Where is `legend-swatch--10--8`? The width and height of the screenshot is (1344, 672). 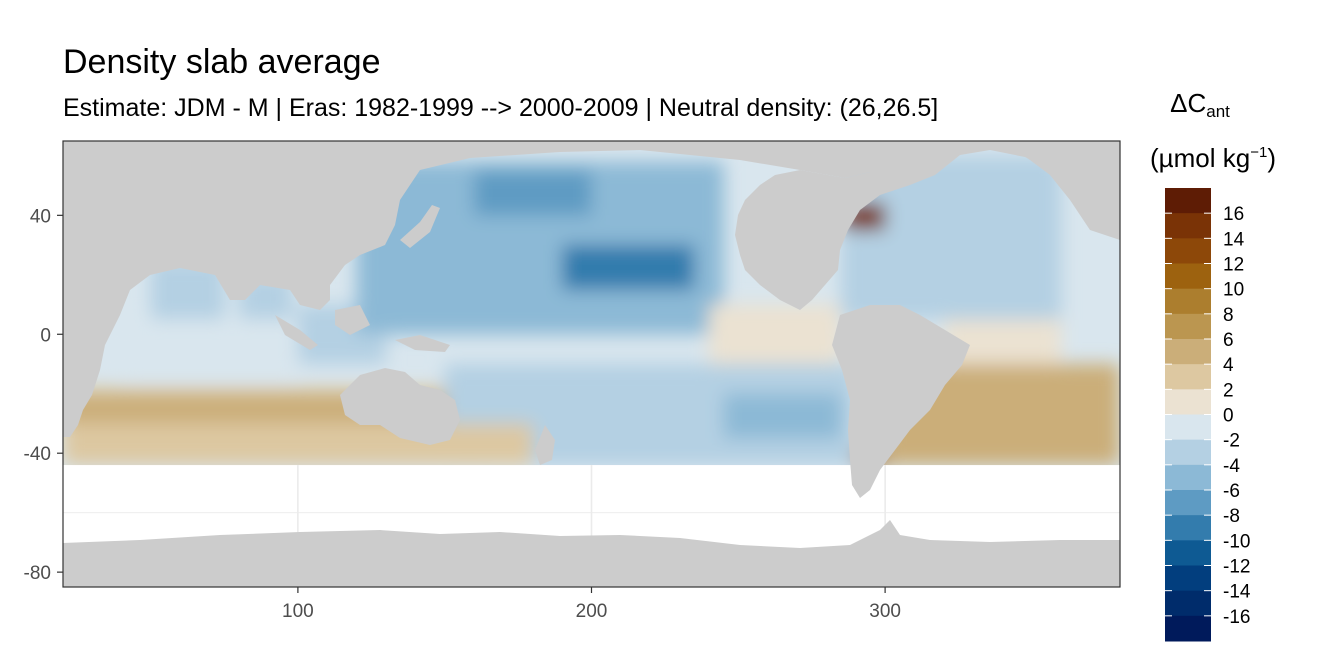 legend-swatch--10--8 is located at coordinates (1188, 528).